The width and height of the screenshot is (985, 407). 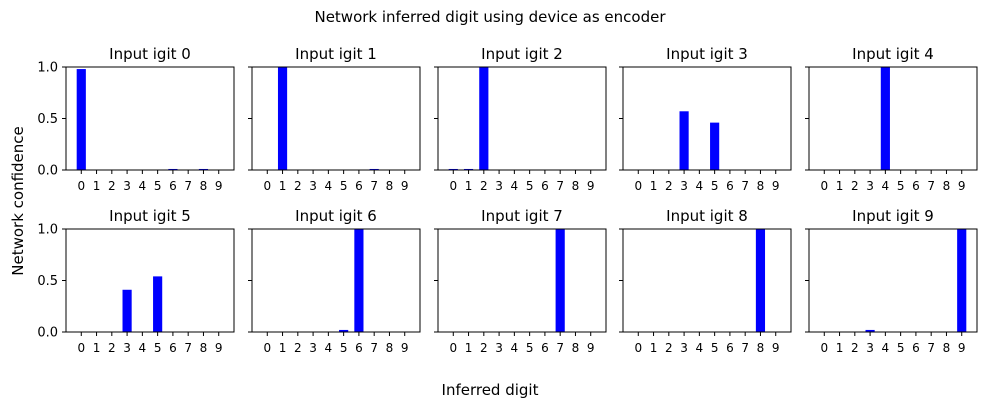 I want to click on subplot-title: Input igit 4, so click(x=893, y=54).